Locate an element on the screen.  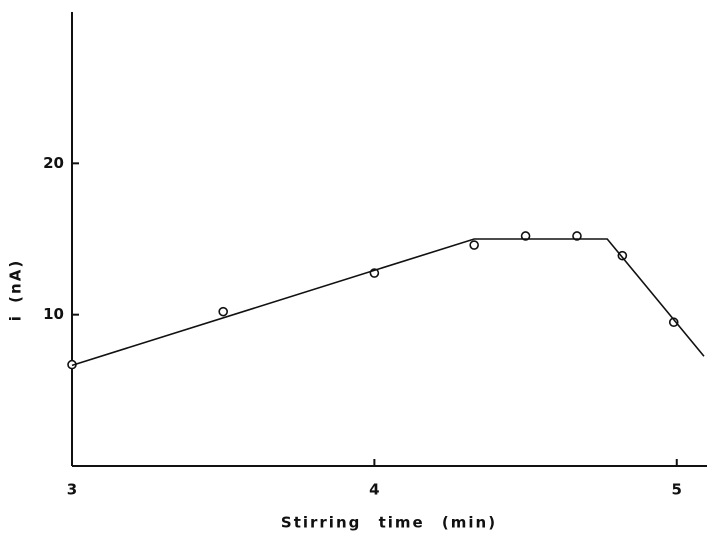
y-tick-label: 10 is located at coordinates (53, 314).